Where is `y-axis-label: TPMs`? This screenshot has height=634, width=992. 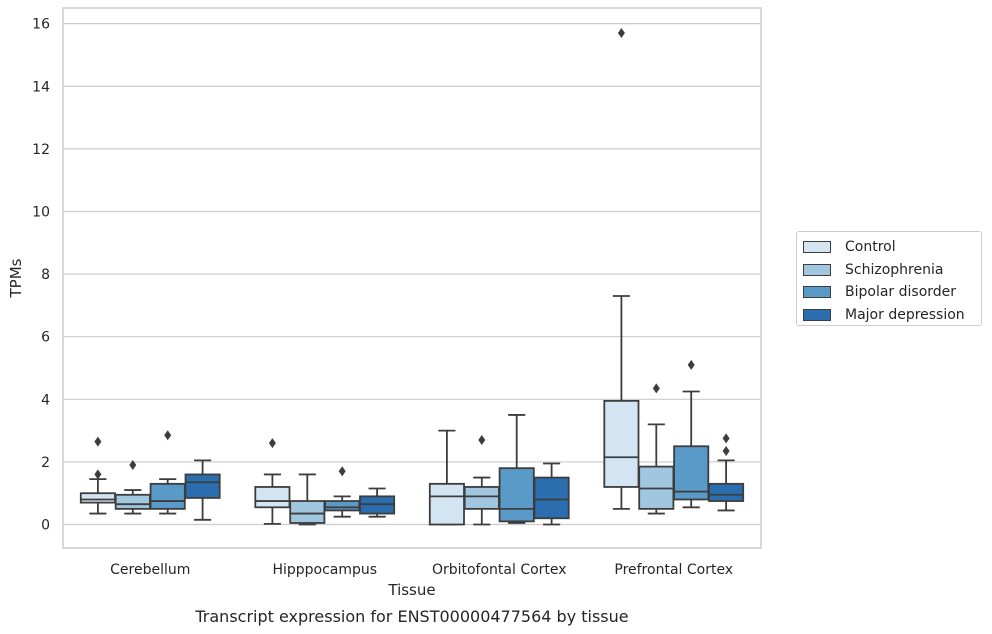 y-axis-label: TPMs is located at coordinates (16, 278).